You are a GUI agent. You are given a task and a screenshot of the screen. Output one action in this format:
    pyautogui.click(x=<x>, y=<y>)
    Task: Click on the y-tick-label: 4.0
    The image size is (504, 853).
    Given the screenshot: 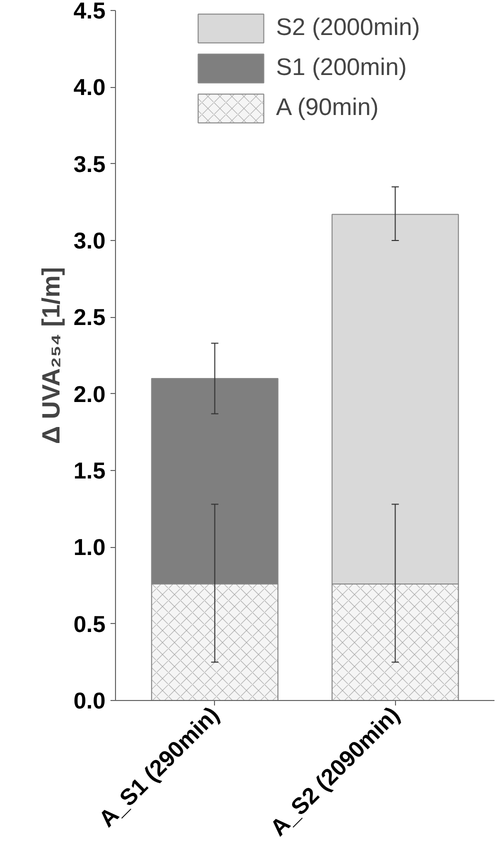 What is the action you would take?
    pyautogui.click(x=90, y=87)
    